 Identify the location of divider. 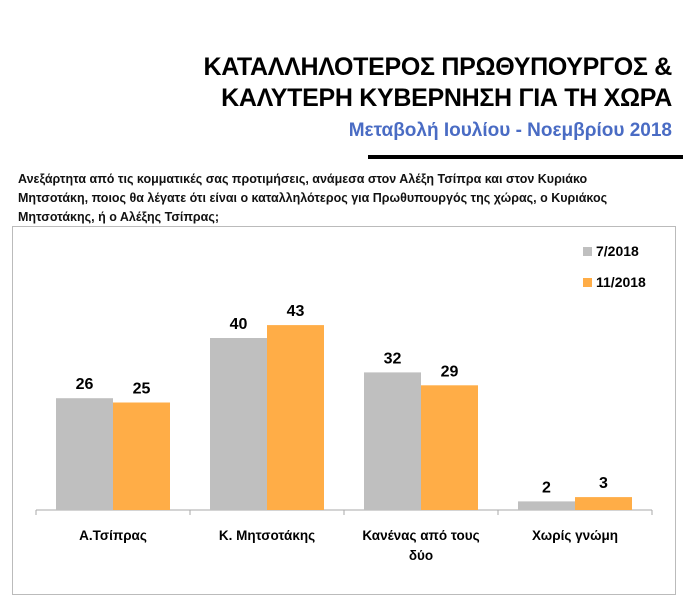
(525, 157).